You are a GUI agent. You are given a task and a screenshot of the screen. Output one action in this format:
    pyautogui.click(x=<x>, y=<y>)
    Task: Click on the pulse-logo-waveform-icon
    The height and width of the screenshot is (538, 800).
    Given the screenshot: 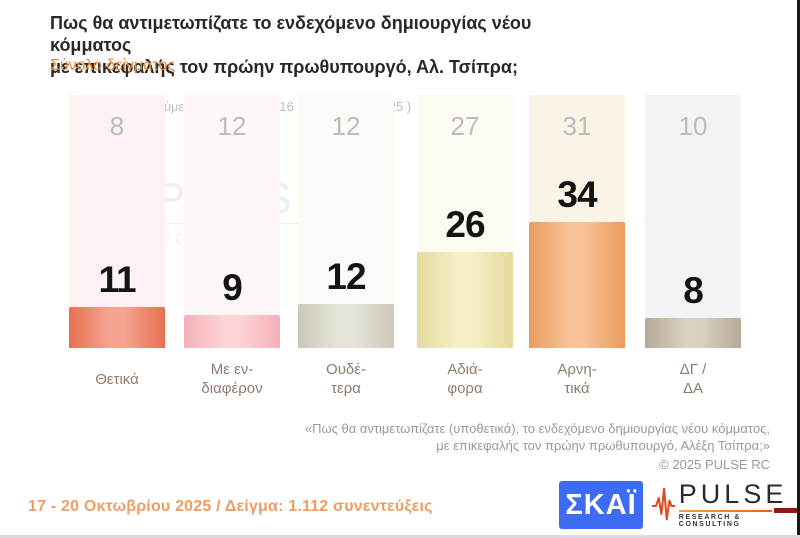 What is the action you would take?
    pyautogui.click(x=663, y=504)
    